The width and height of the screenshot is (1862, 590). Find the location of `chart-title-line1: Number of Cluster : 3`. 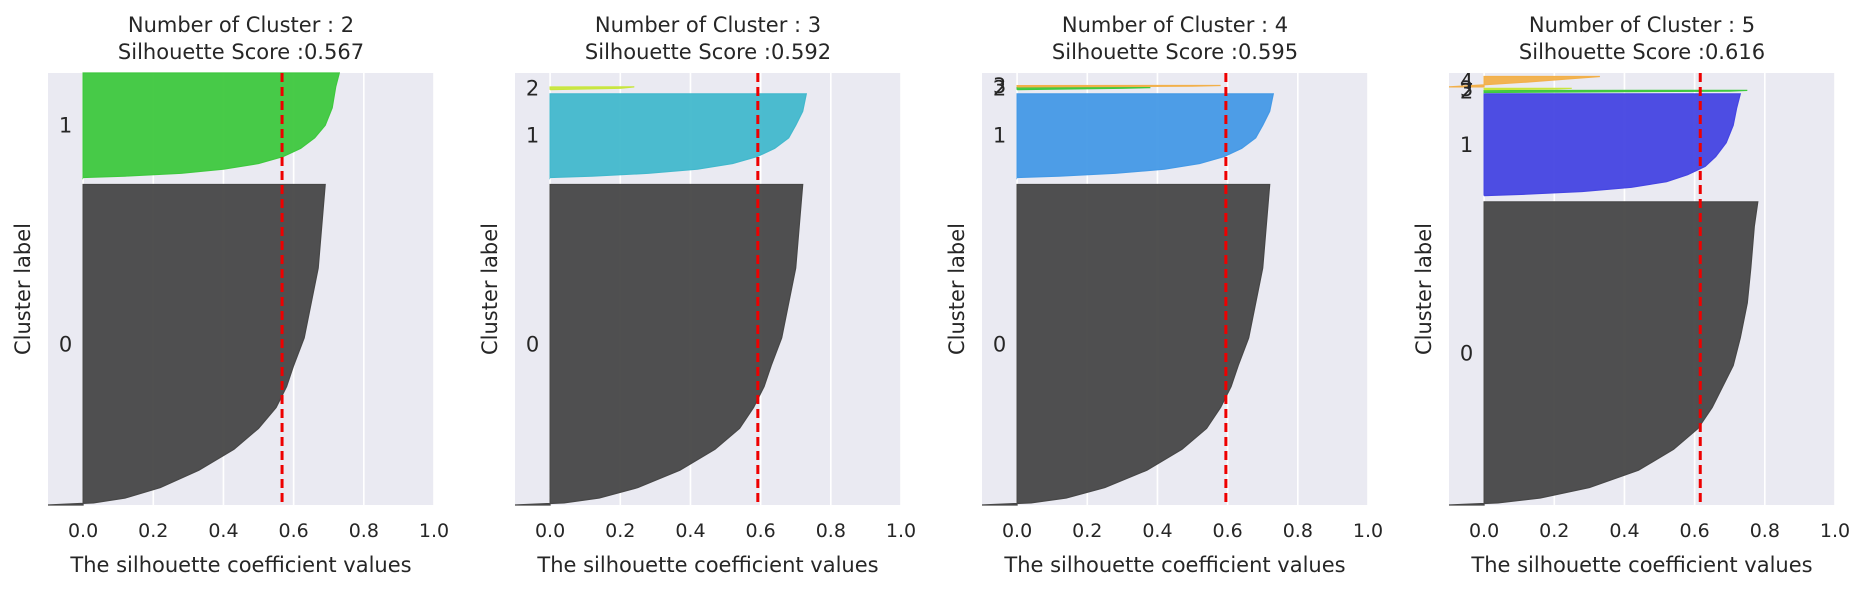

chart-title-line1: Number of Cluster : 3 is located at coordinates (708, 25).